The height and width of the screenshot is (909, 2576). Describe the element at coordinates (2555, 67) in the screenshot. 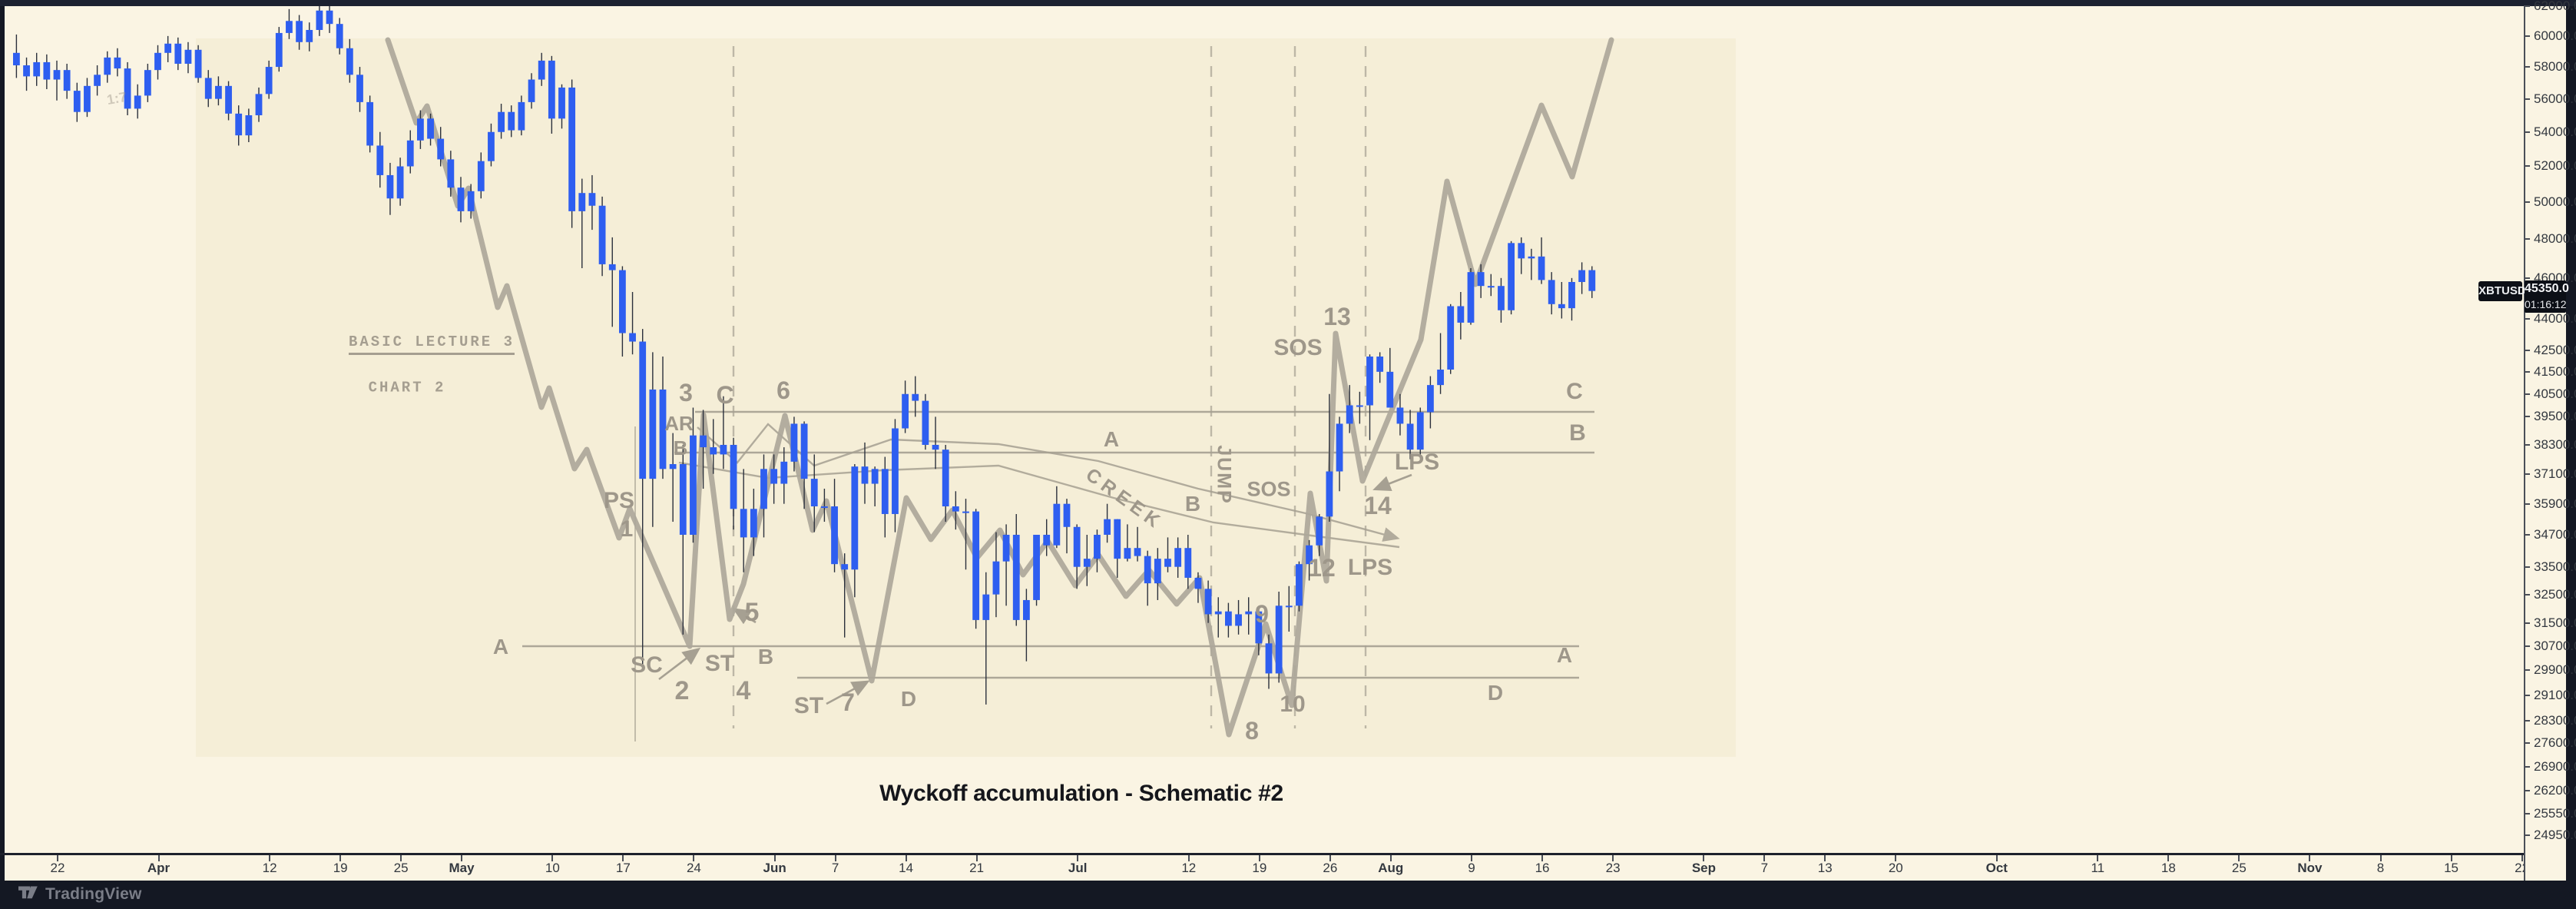

I see `price-tick-label: 58000.0` at that location.